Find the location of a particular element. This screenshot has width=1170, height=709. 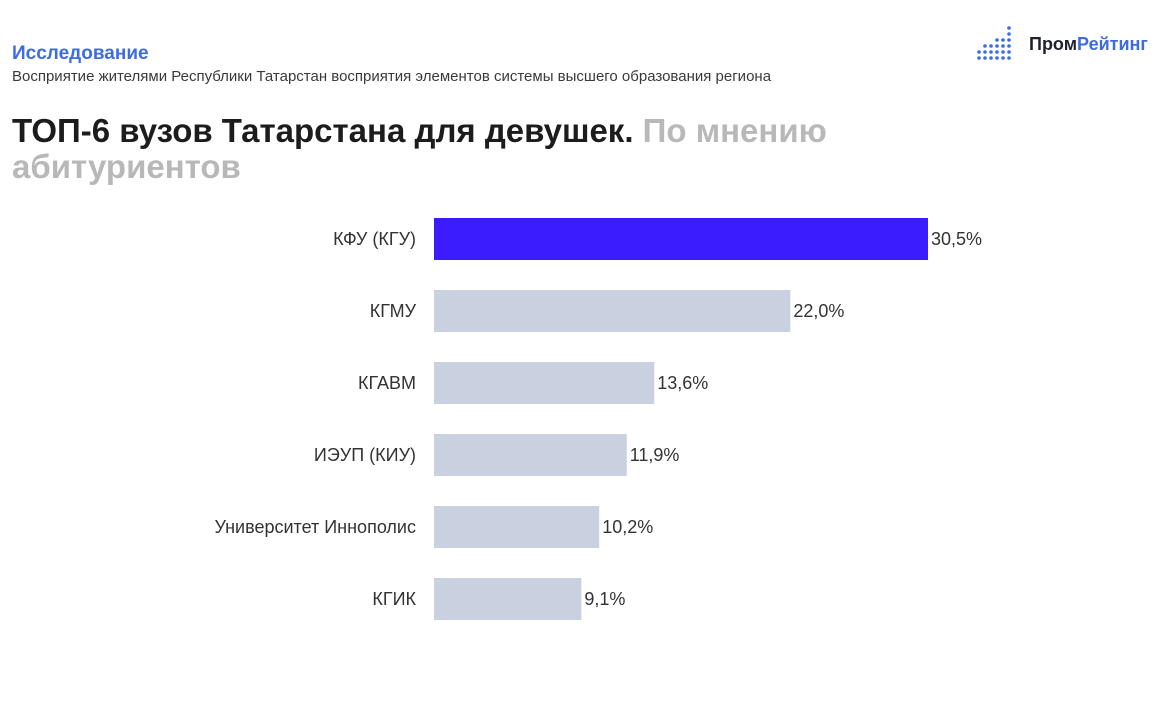

category-label: Университет Иннополис is located at coordinates (315, 527).